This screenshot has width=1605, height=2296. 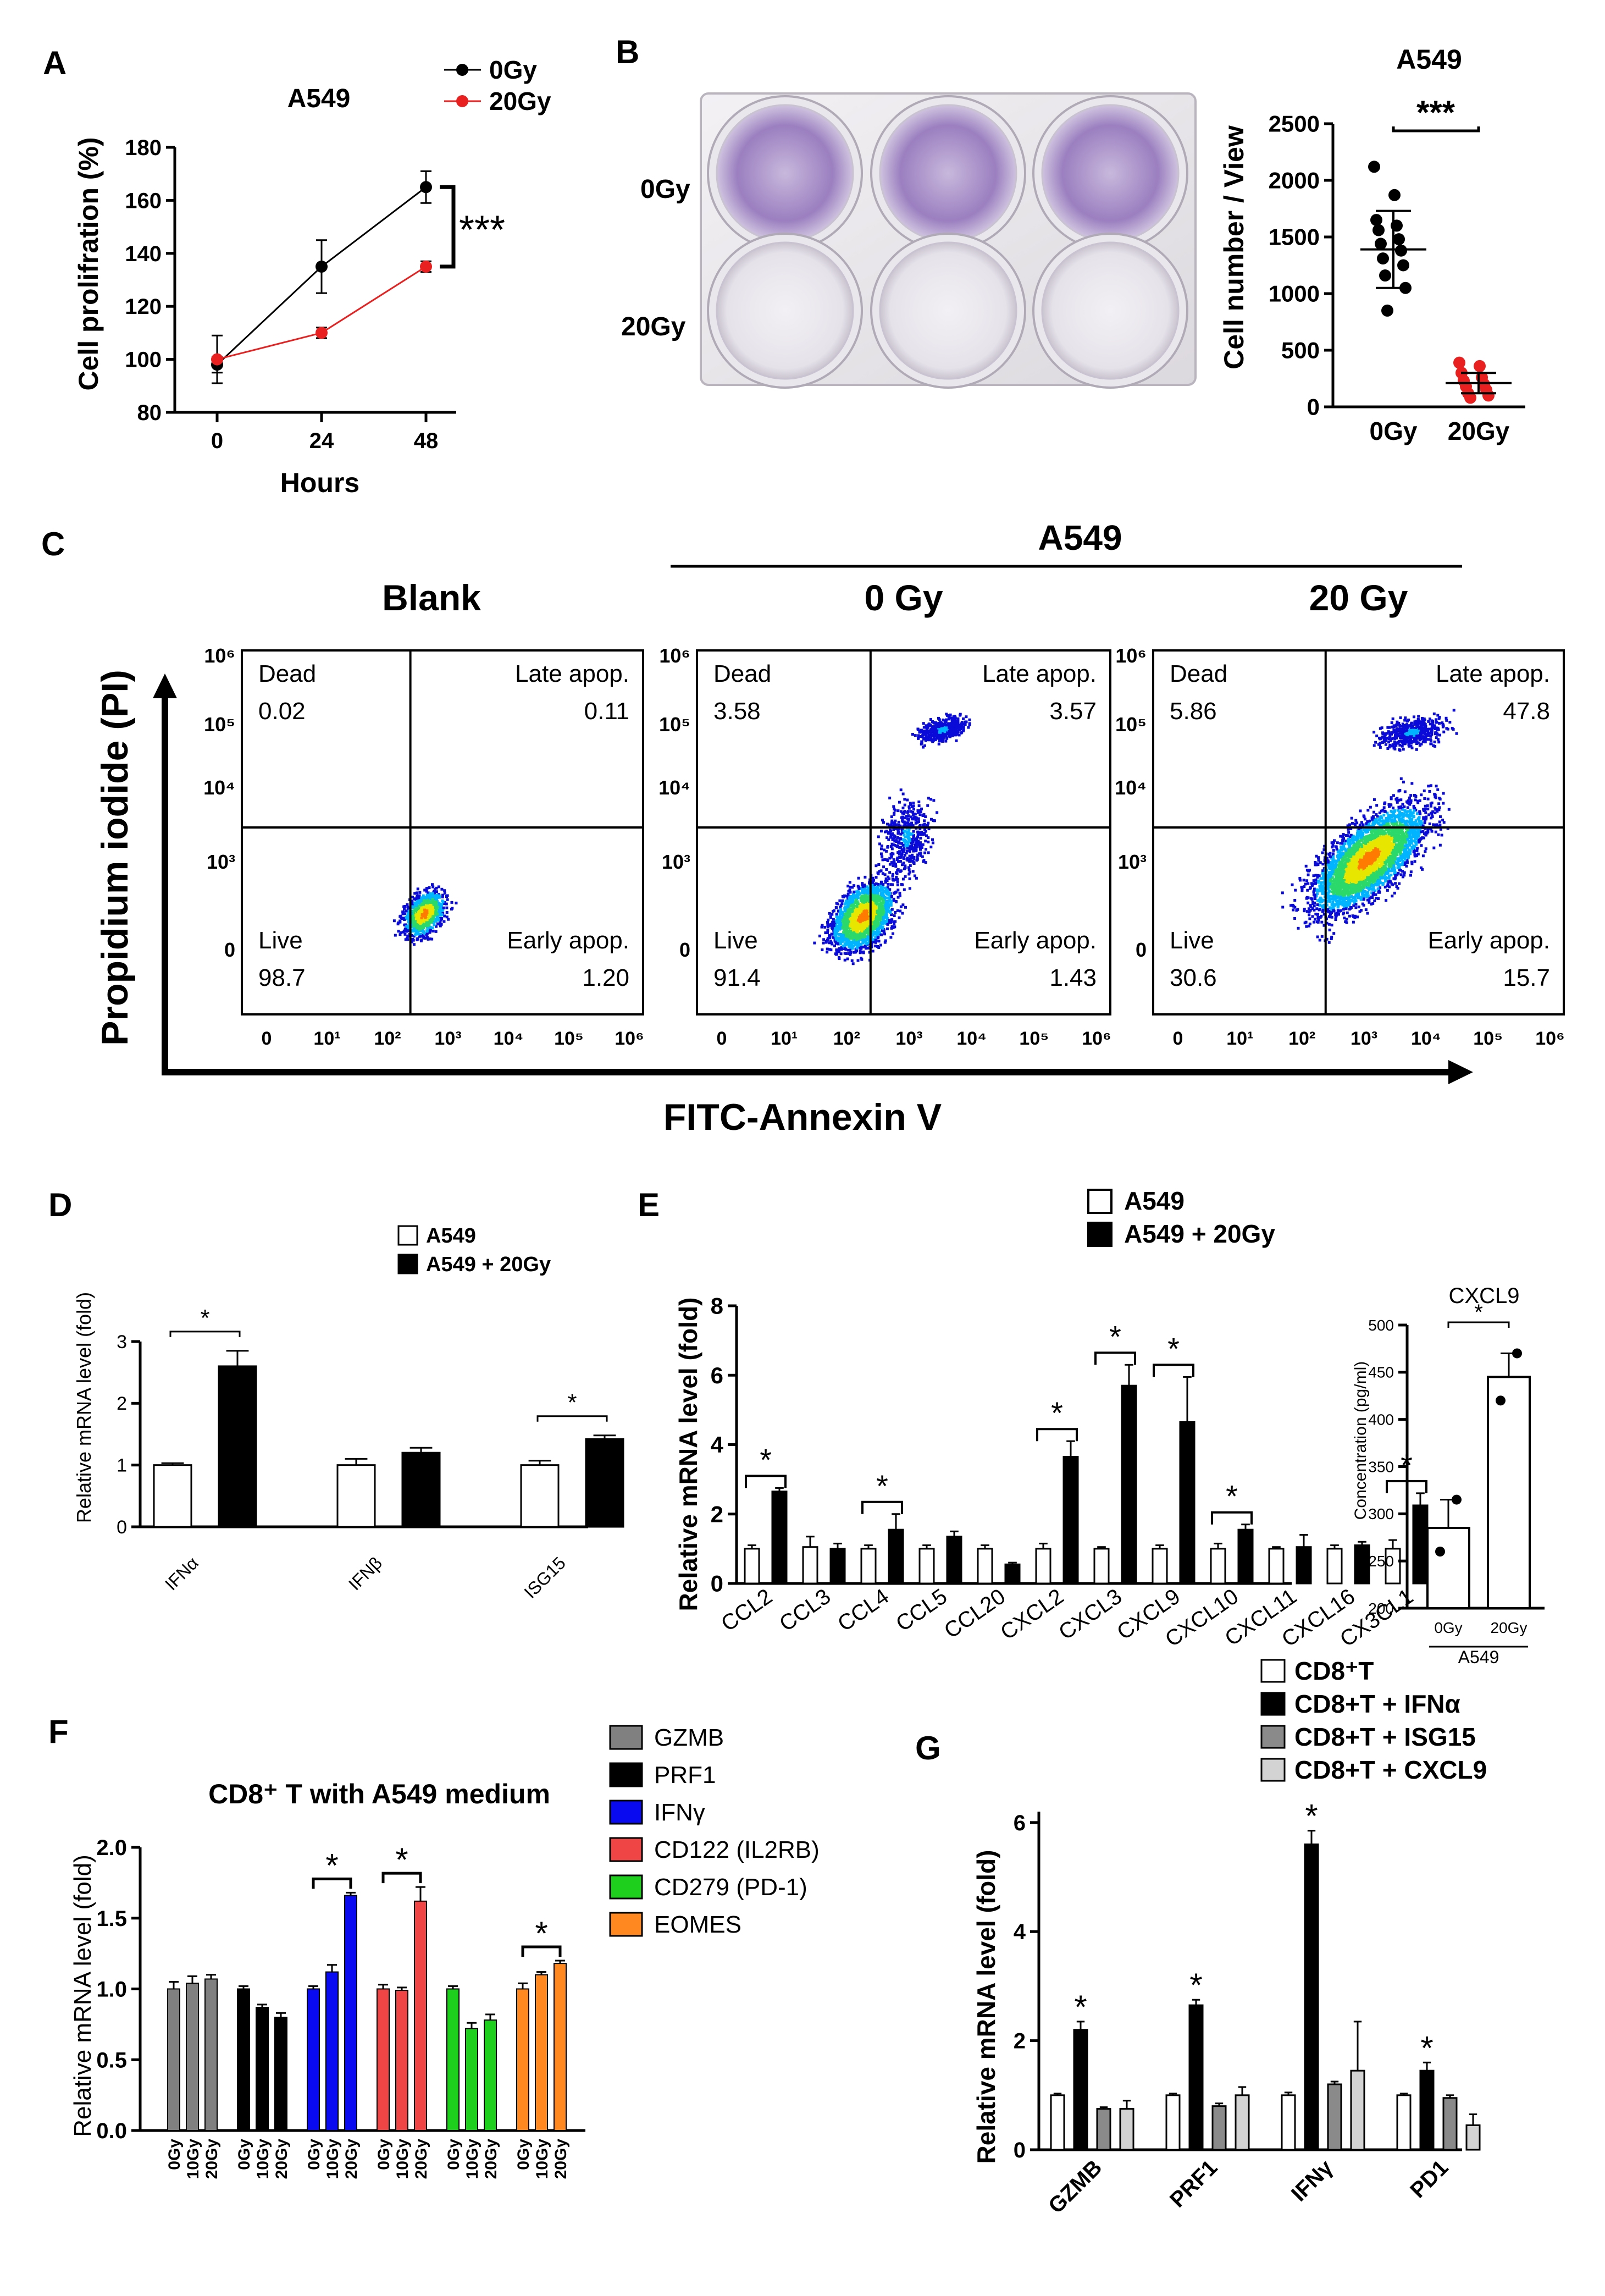 What do you see at coordinates (846, 1038) in the screenshot?
I see `x-tick-label: 10²` at bounding box center [846, 1038].